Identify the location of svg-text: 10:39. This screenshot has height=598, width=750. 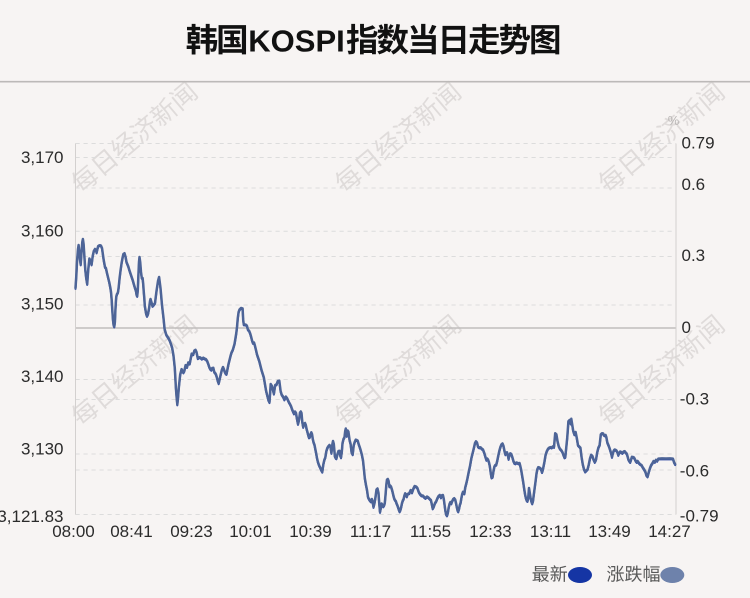
(310, 531).